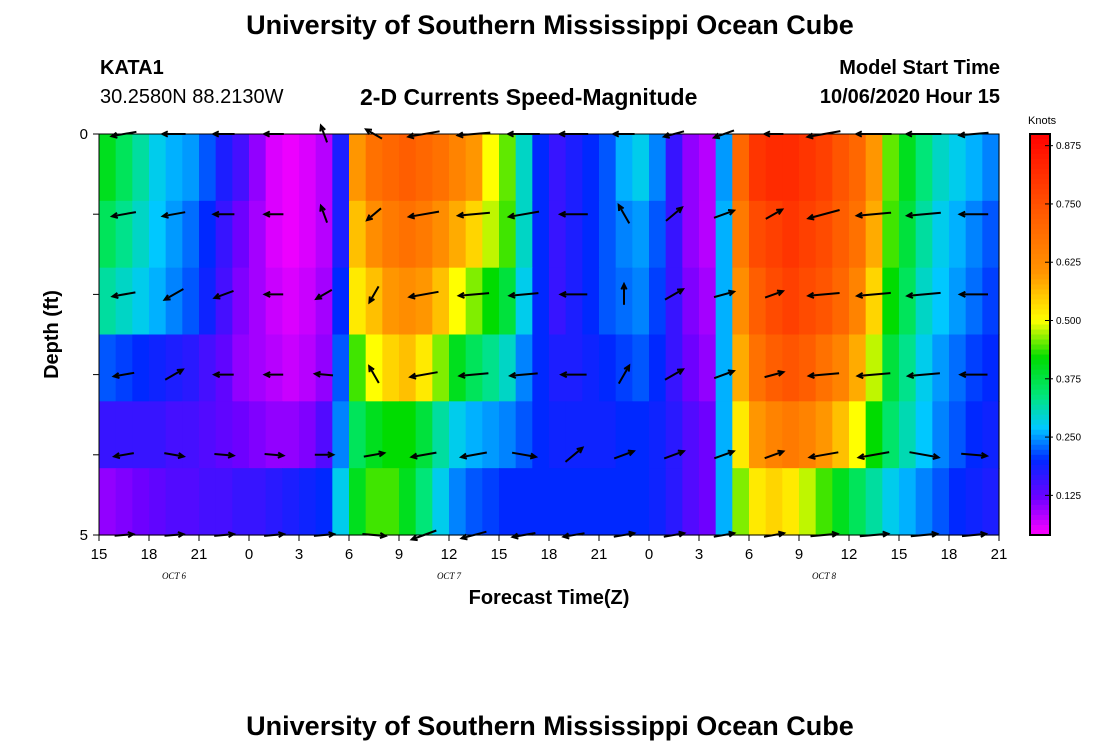  Describe the element at coordinates (909, 97) in the screenshot. I see `model-start-time: 10/06/2020 Hour 15` at that location.